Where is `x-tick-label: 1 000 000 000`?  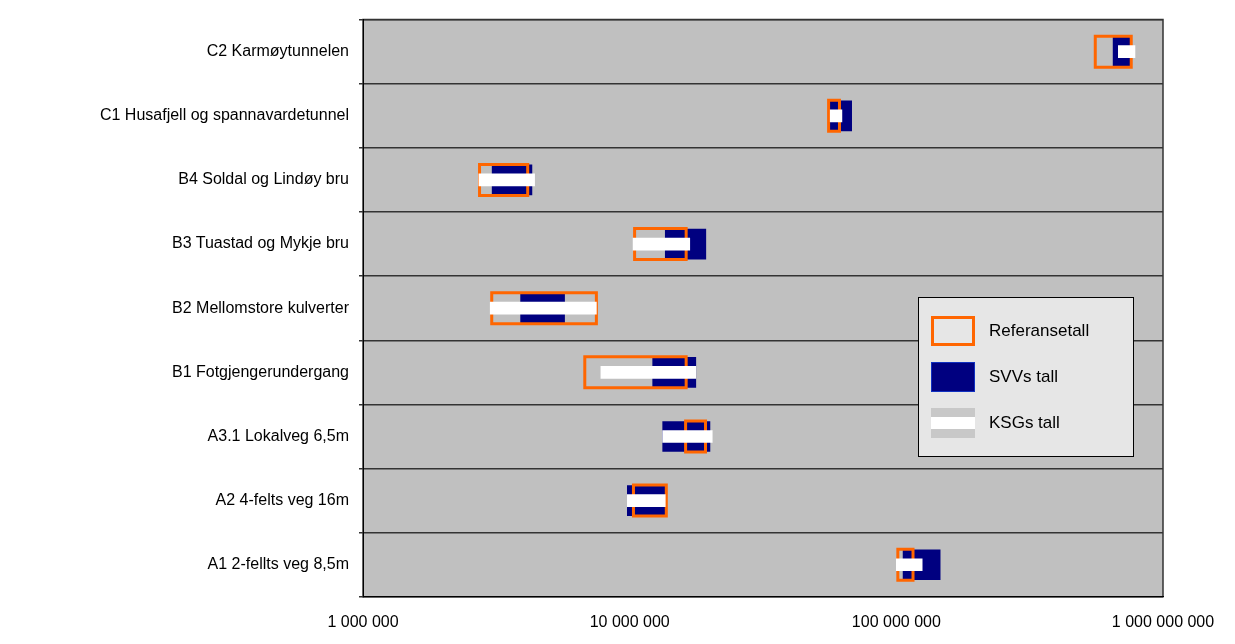 x-tick-label: 1 000 000 000 is located at coordinates (1163, 621).